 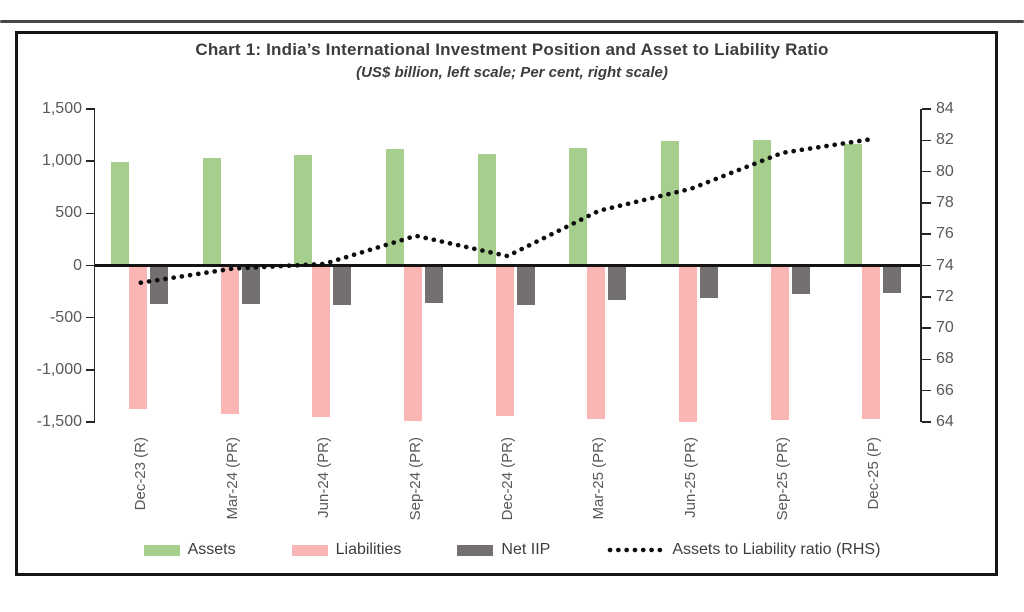 I want to click on top-rule, so click(x=512, y=21).